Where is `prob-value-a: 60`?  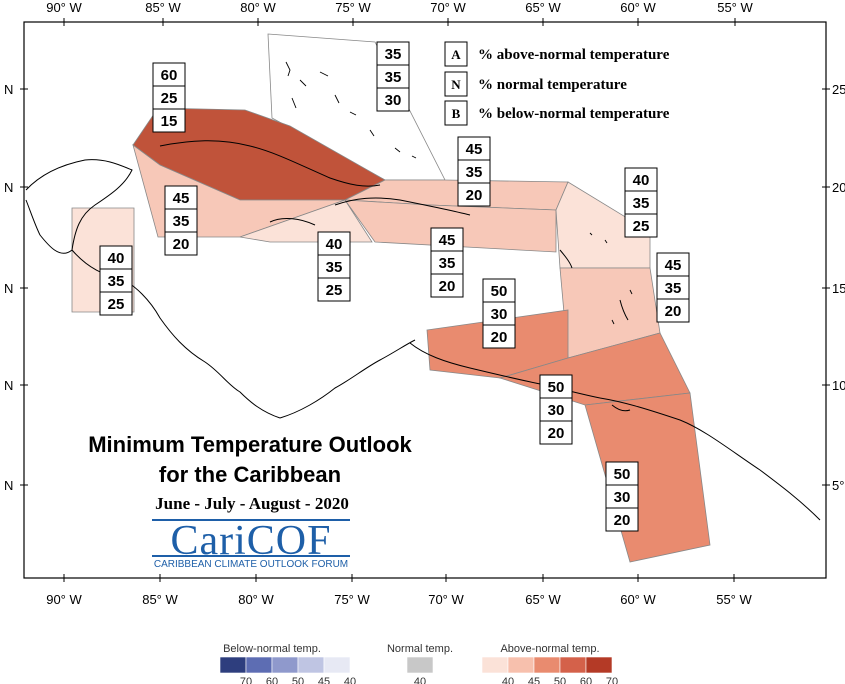 prob-value-a: 60 is located at coordinates (169, 75).